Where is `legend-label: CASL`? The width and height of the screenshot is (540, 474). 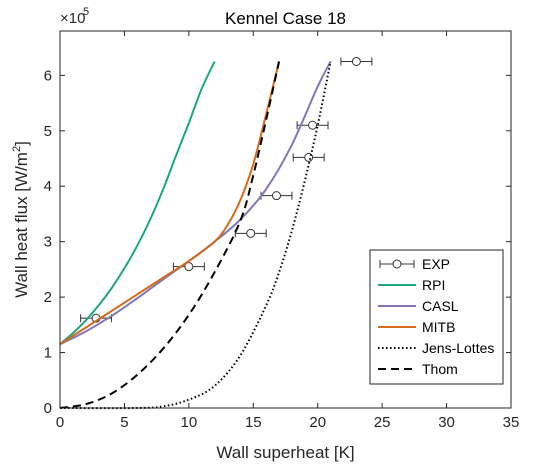
legend-label: CASL is located at coordinates (440, 306).